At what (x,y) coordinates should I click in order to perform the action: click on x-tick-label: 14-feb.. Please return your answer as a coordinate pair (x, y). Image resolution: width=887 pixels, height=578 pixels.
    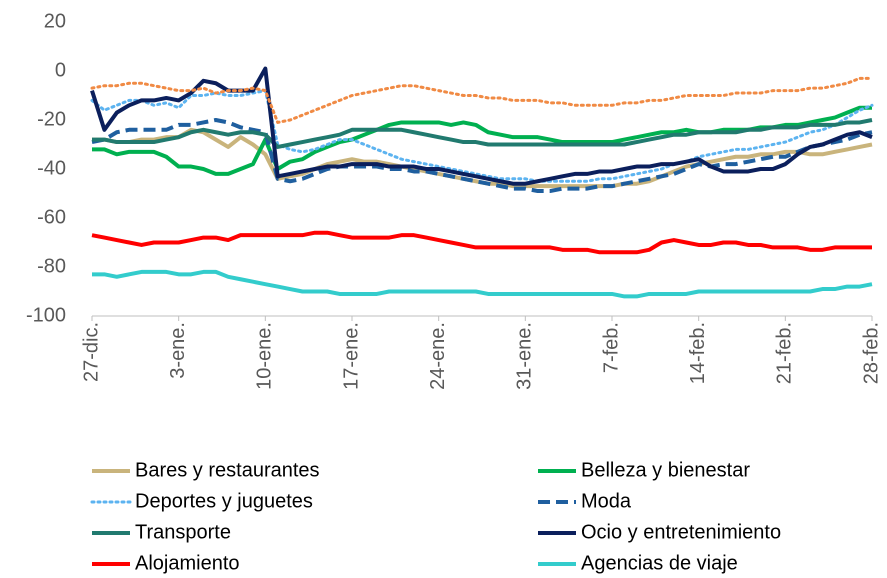
    Looking at the image, I should click on (698, 353).